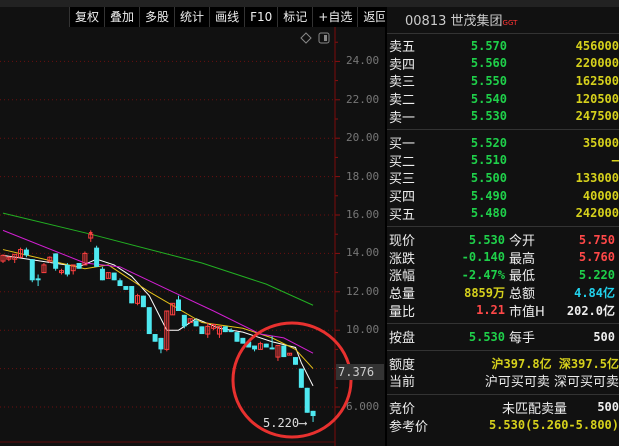 This screenshot has height=446, width=619. I want to click on level-volume: 133000, so click(597, 177).